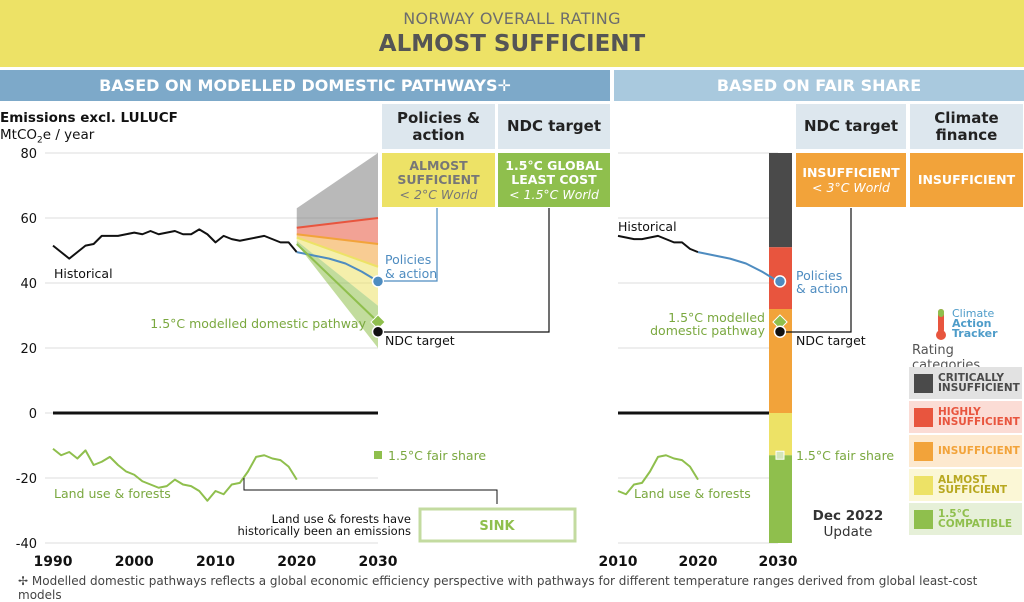 This screenshot has width=1024, height=602. I want to click on label-policies-right: Policies, so click(819, 275).